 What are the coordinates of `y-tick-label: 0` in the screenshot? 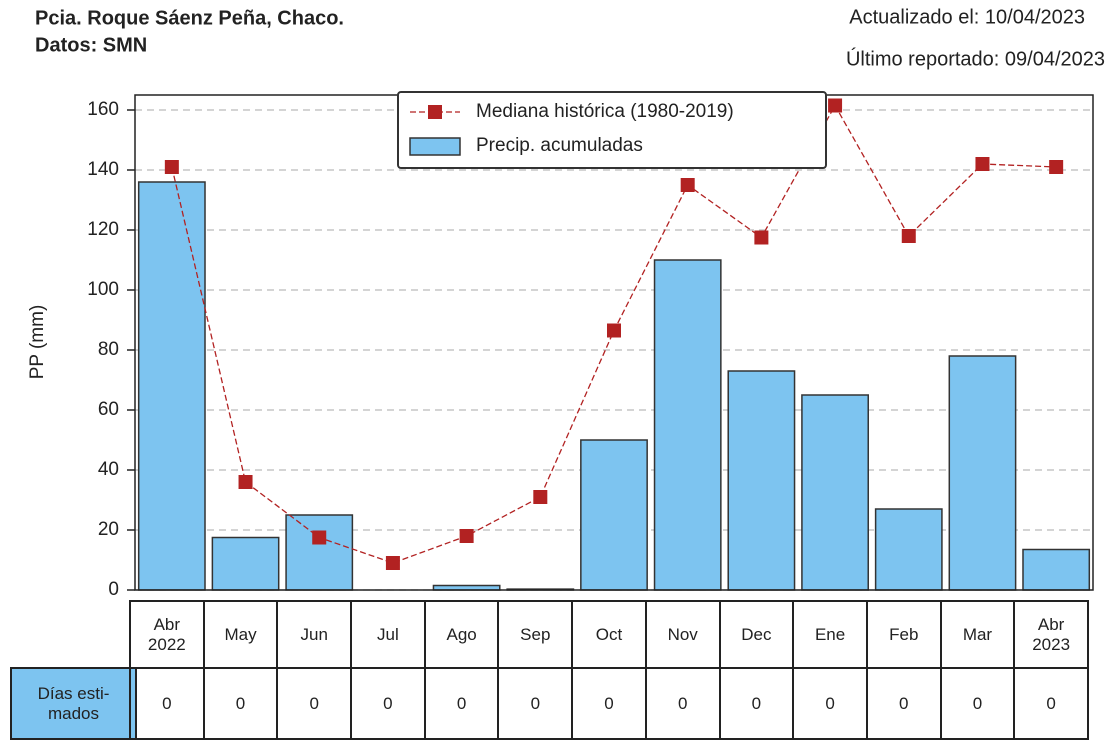 It's located at (113, 589).